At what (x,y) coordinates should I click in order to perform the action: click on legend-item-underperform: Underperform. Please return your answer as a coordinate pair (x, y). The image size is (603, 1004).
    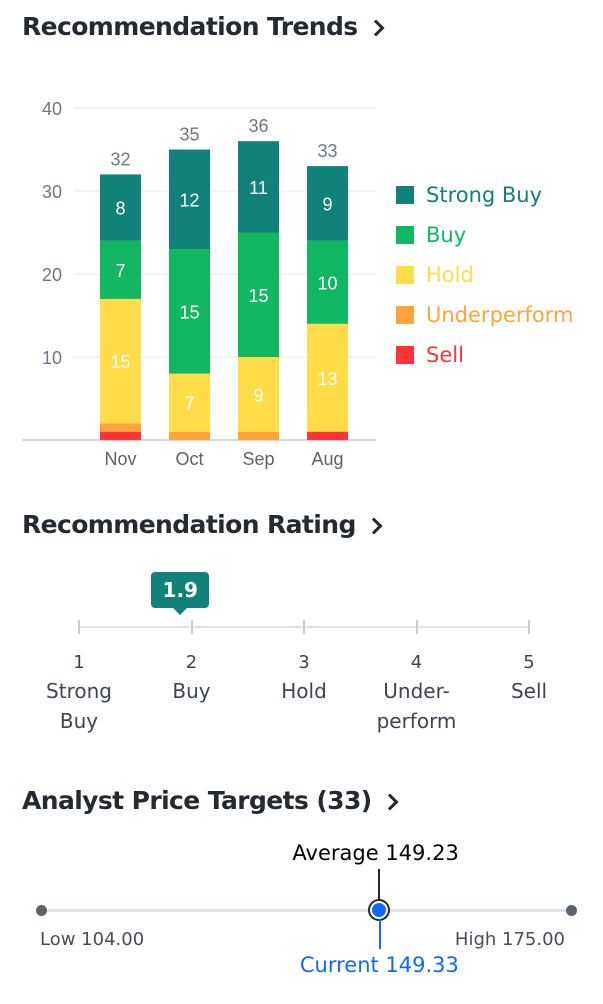
    Looking at the image, I should click on (484, 315).